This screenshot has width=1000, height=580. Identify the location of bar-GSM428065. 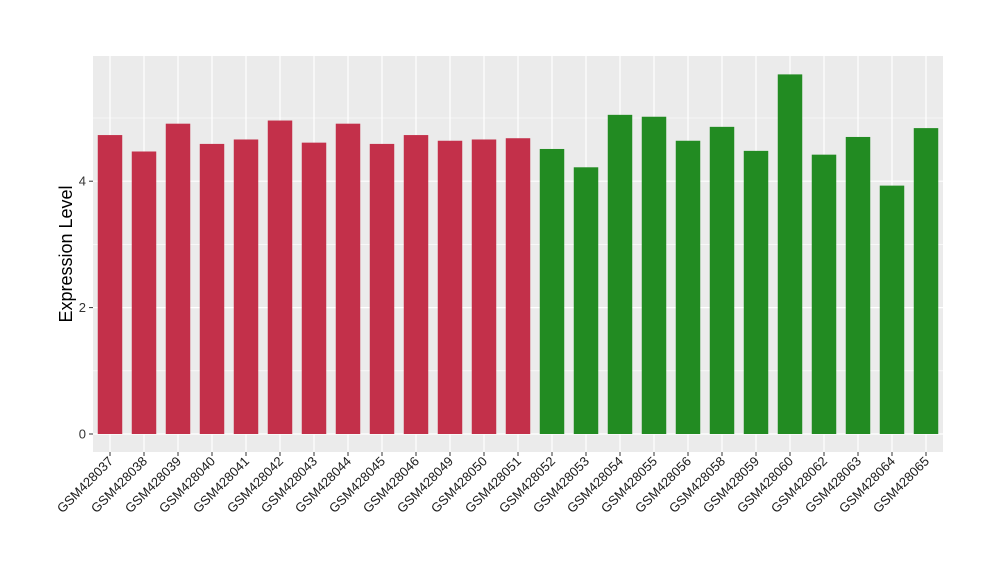
(926, 281).